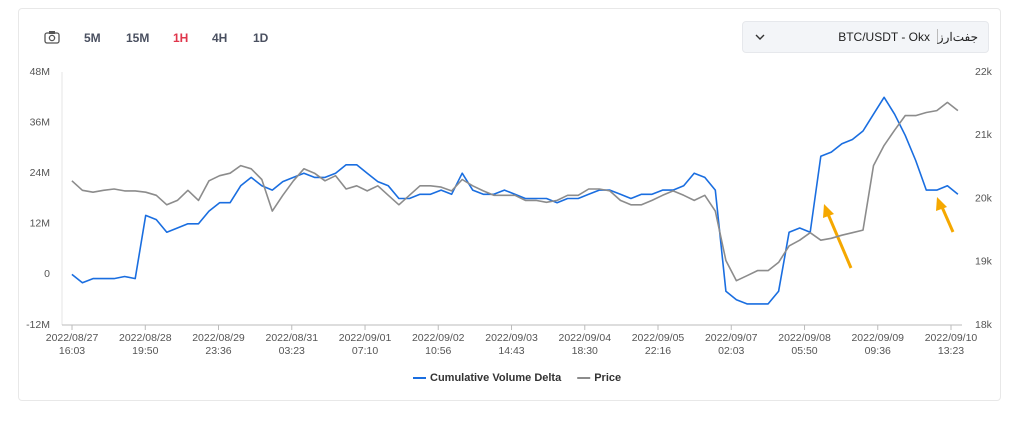 This screenshot has width=1024, height=428. Describe the element at coordinates (760, 37) in the screenshot. I see `chevron` at that location.